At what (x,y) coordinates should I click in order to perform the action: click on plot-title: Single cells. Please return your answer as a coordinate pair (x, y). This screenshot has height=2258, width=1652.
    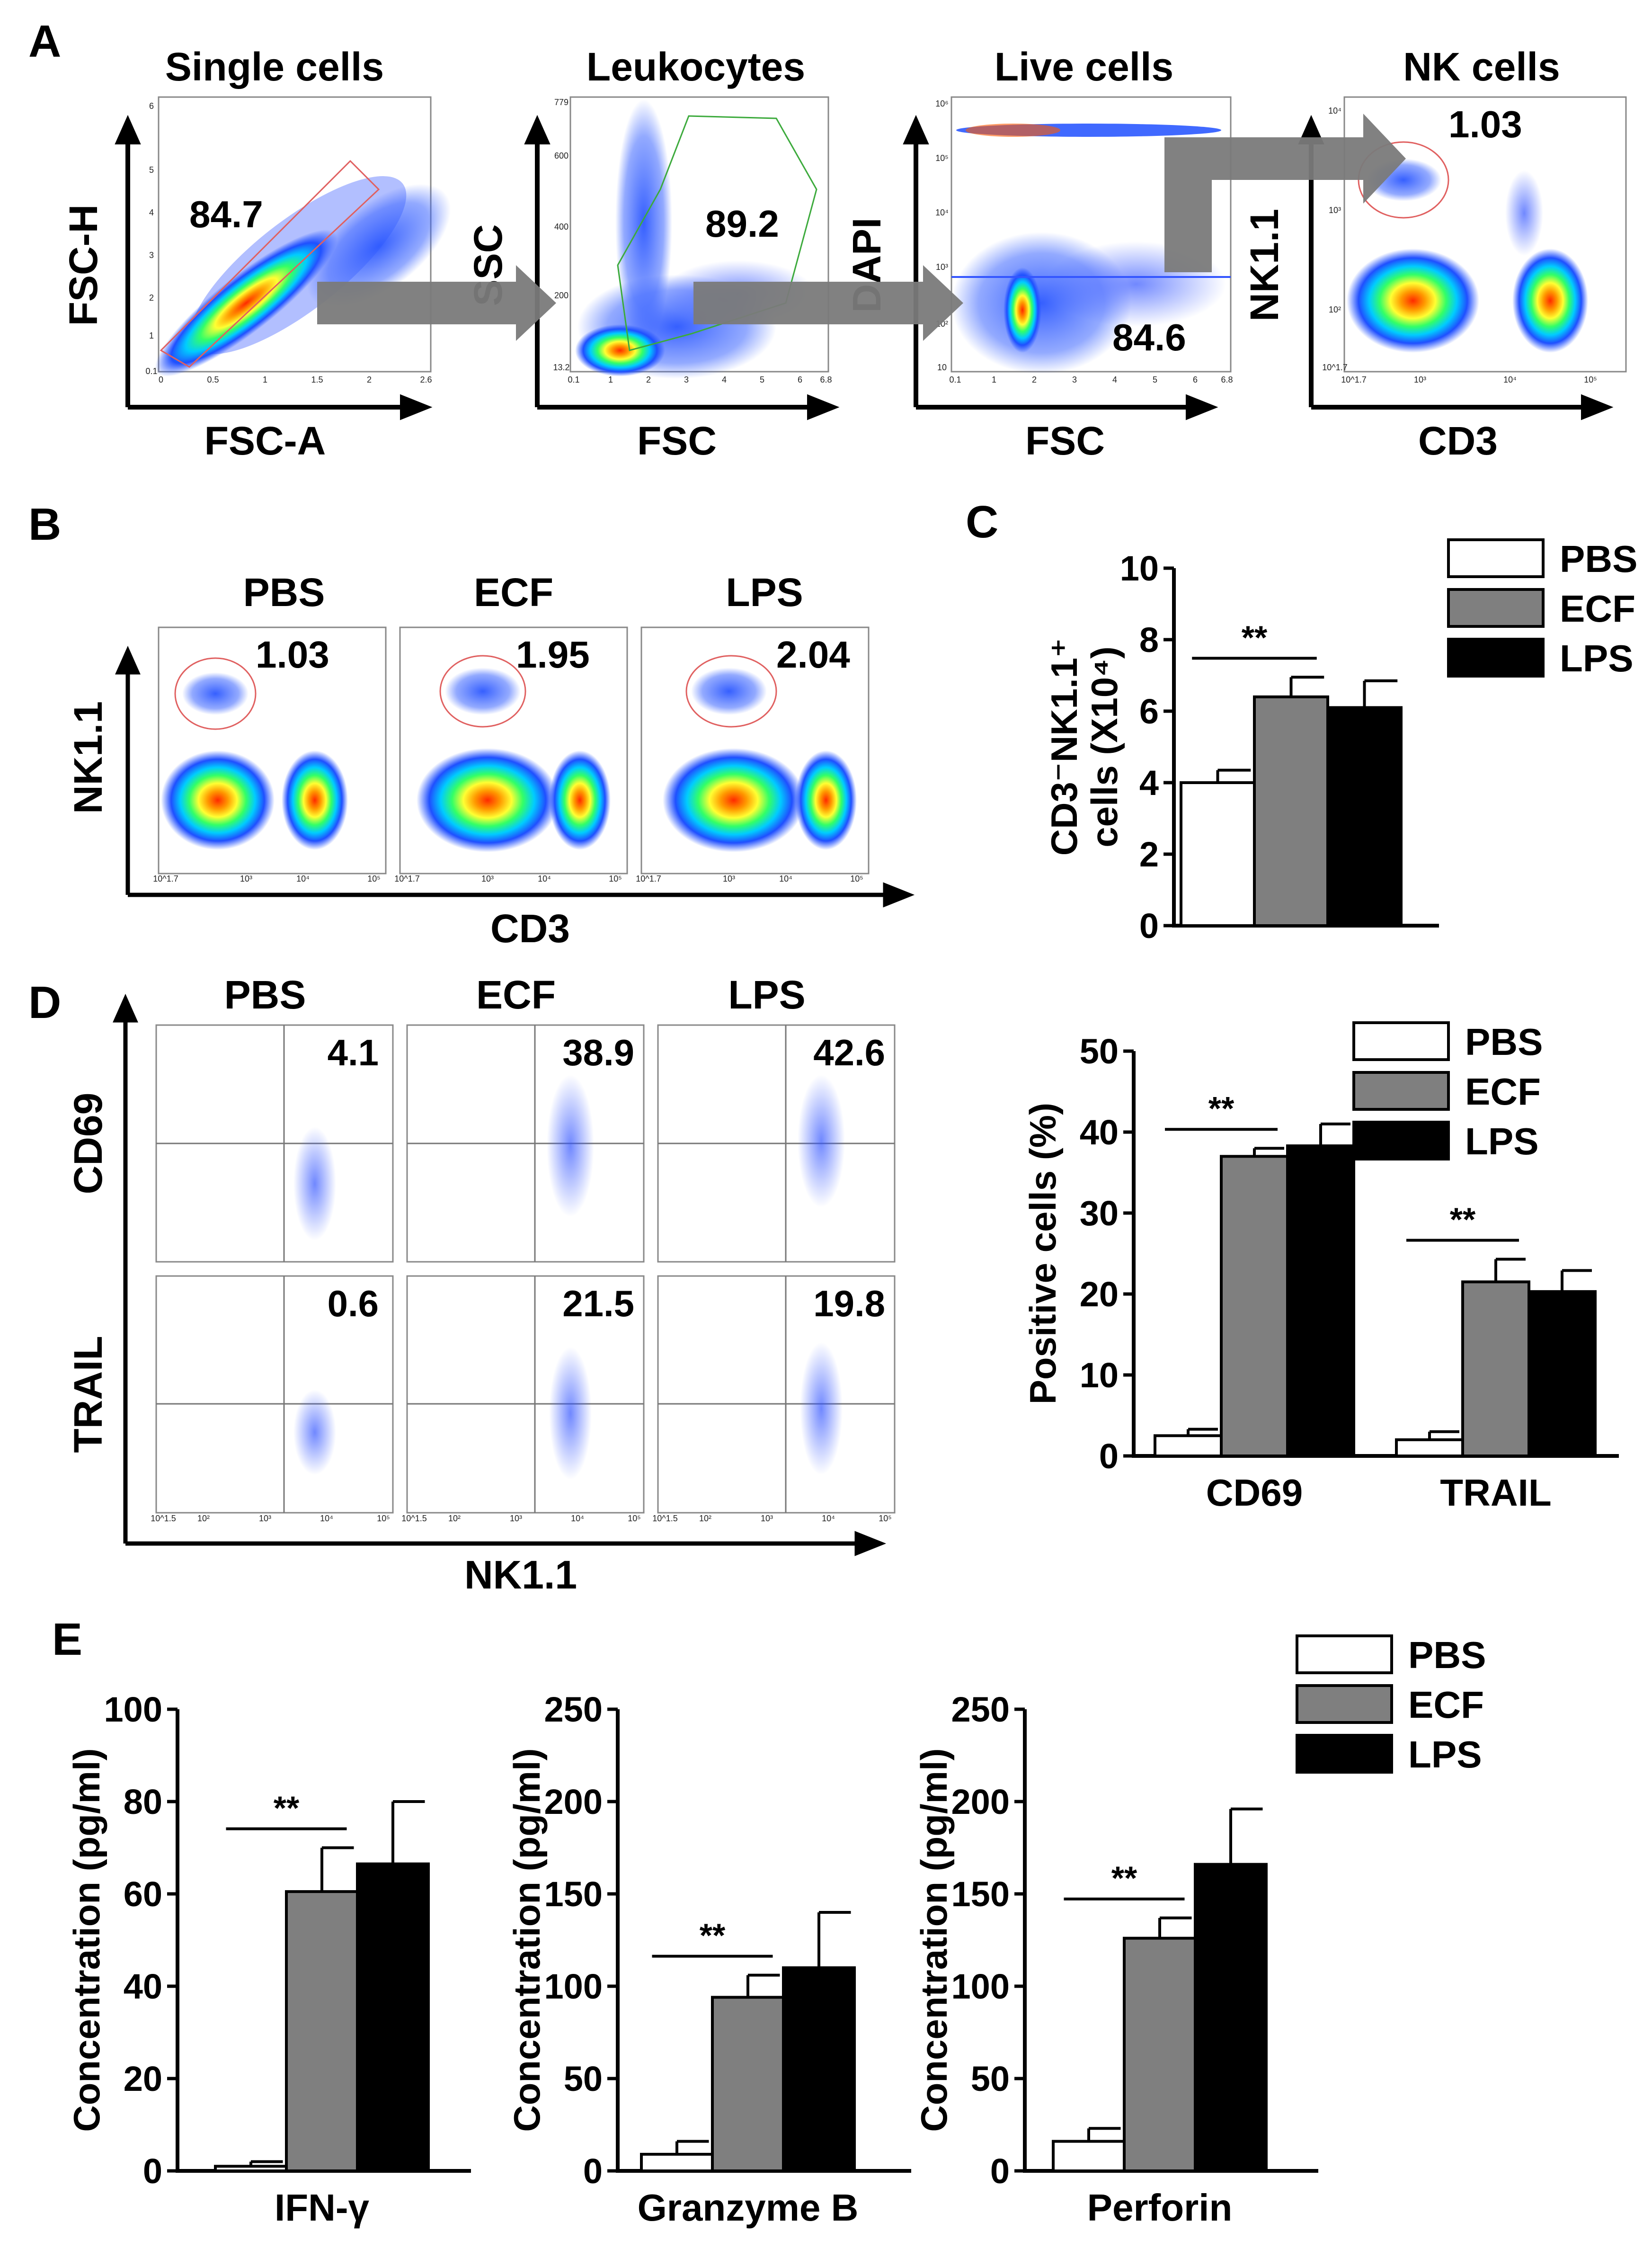
    Looking at the image, I should click on (274, 67).